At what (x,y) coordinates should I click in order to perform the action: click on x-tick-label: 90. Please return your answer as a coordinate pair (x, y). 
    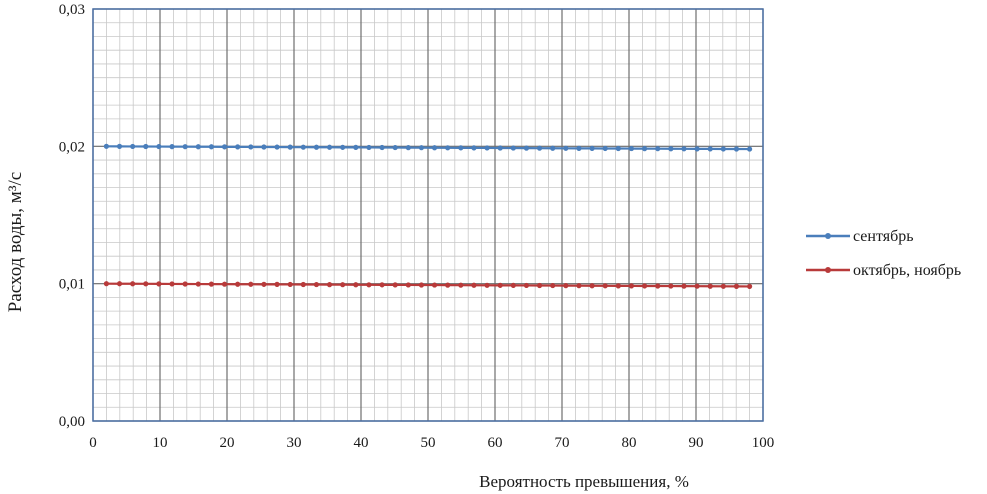
    Looking at the image, I should click on (696, 443).